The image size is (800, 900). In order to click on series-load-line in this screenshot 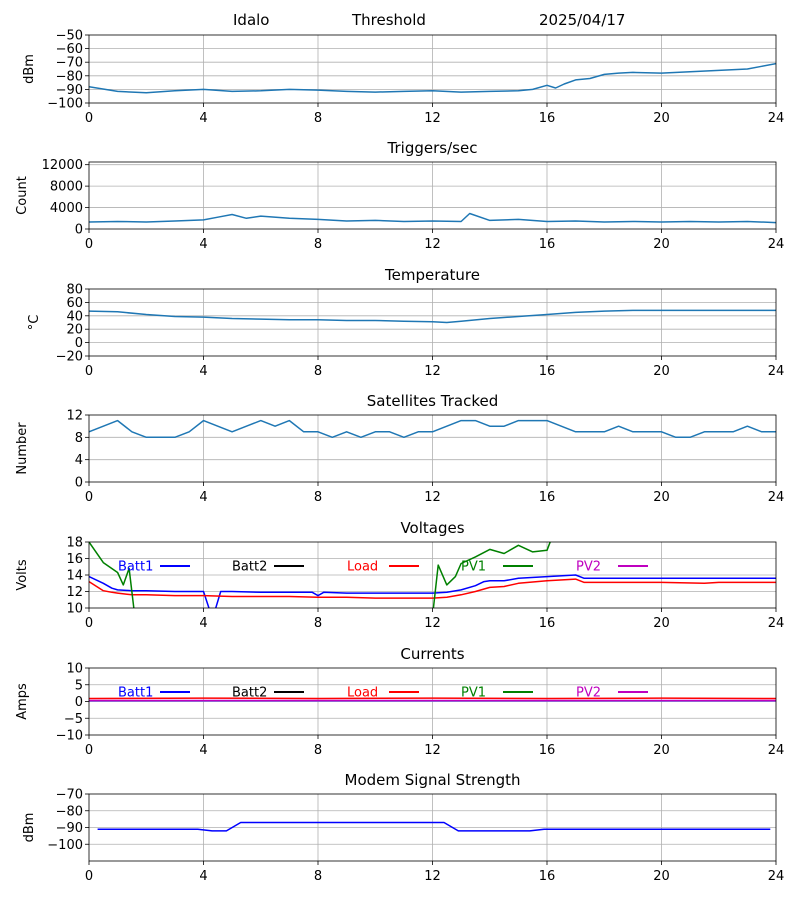, I will do `click(432, 588)`.